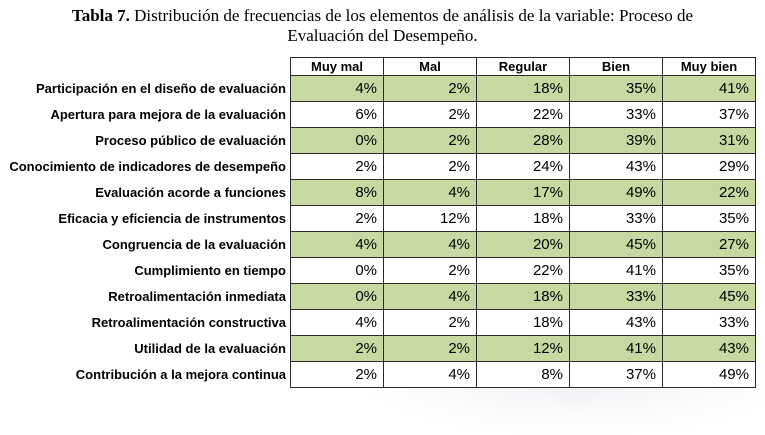 Image resolution: width=765 pixels, height=435 pixels. Describe the element at coordinates (709, 166) in the screenshot. I see `cell-value: 29%` at that location.